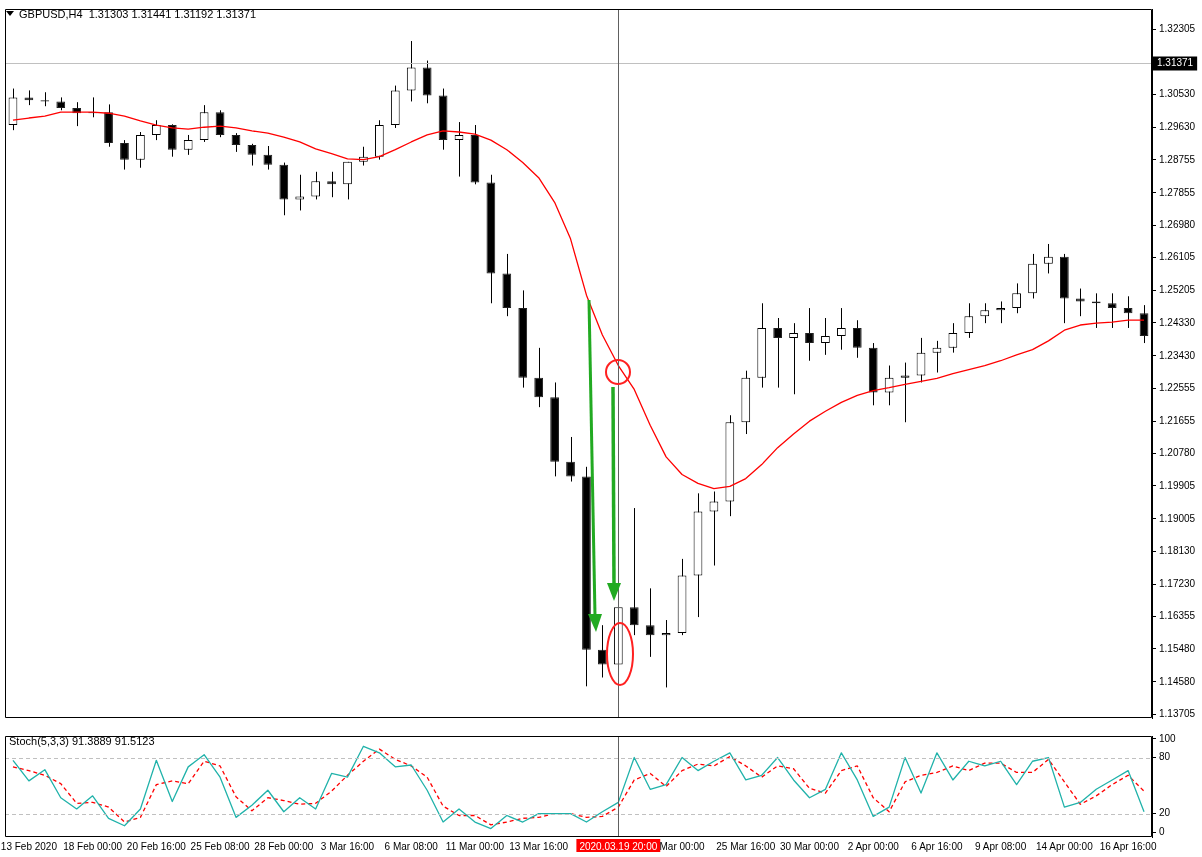  Describe the element at coordinates (1168, 738) in the screenshot. I see `y-tick-label: 100` at that location.